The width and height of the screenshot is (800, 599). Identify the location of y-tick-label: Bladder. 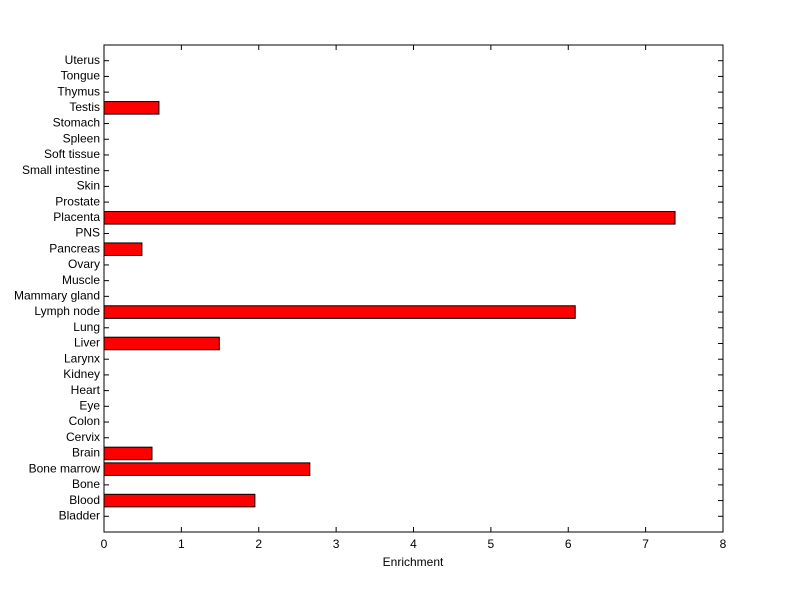
(79, 515).